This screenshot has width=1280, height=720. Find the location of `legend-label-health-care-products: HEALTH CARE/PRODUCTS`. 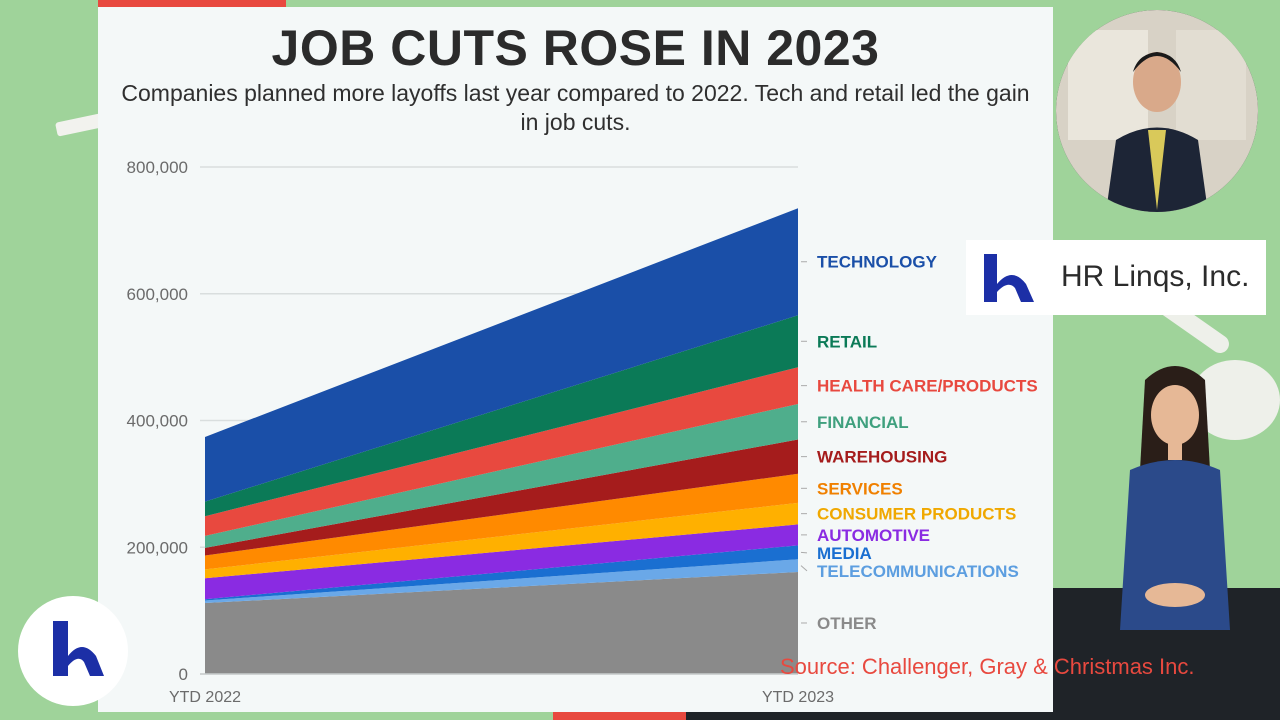

legend-label-health-care-products: HEALTH CARE/PRODUCTS is located at coordinates (927, 386).